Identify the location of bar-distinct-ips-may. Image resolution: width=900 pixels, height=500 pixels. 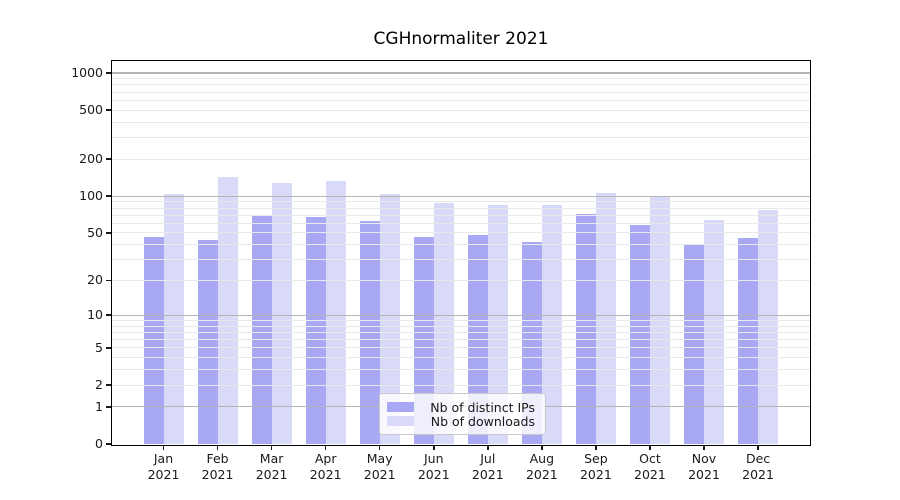
(369, 332).